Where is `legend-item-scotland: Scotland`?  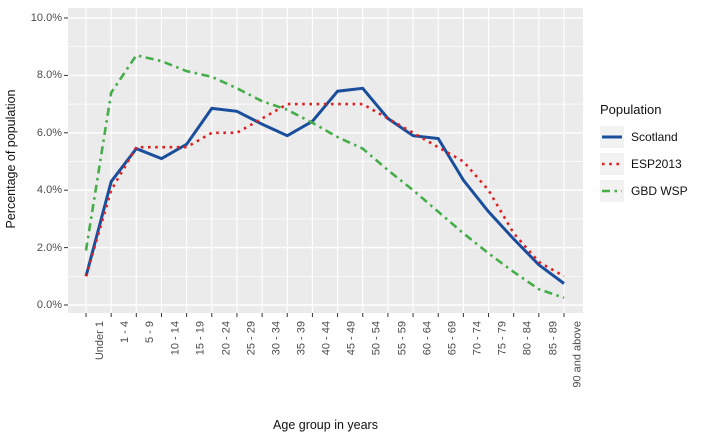
legend-item-scotland: Scotland is located at coordinates (652, 137).